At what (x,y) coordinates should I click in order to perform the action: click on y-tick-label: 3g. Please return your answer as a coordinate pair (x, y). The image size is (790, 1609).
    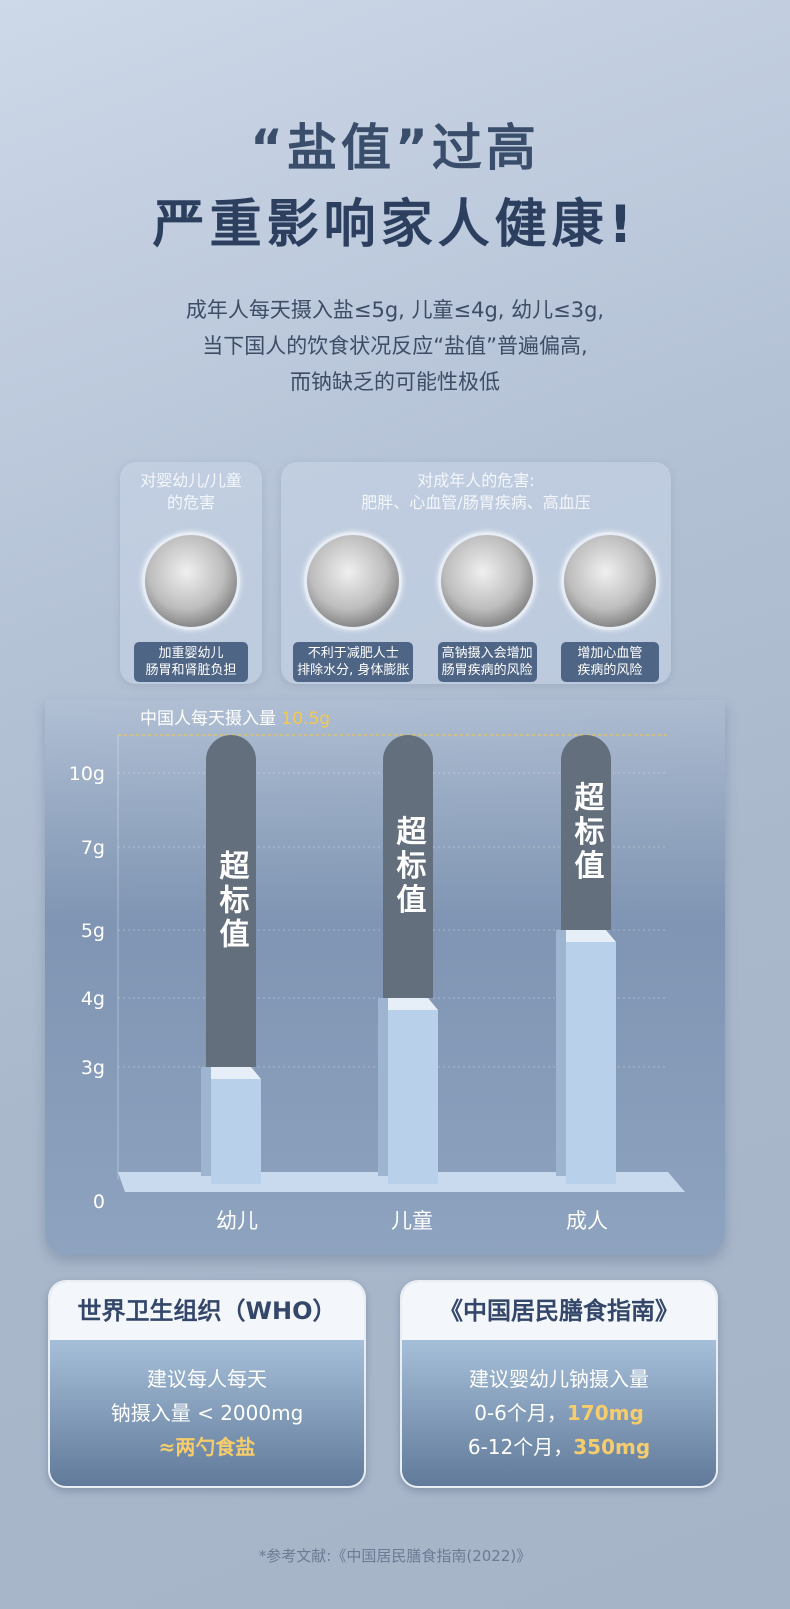
    Looking at the image, I should click on (93, 1068).